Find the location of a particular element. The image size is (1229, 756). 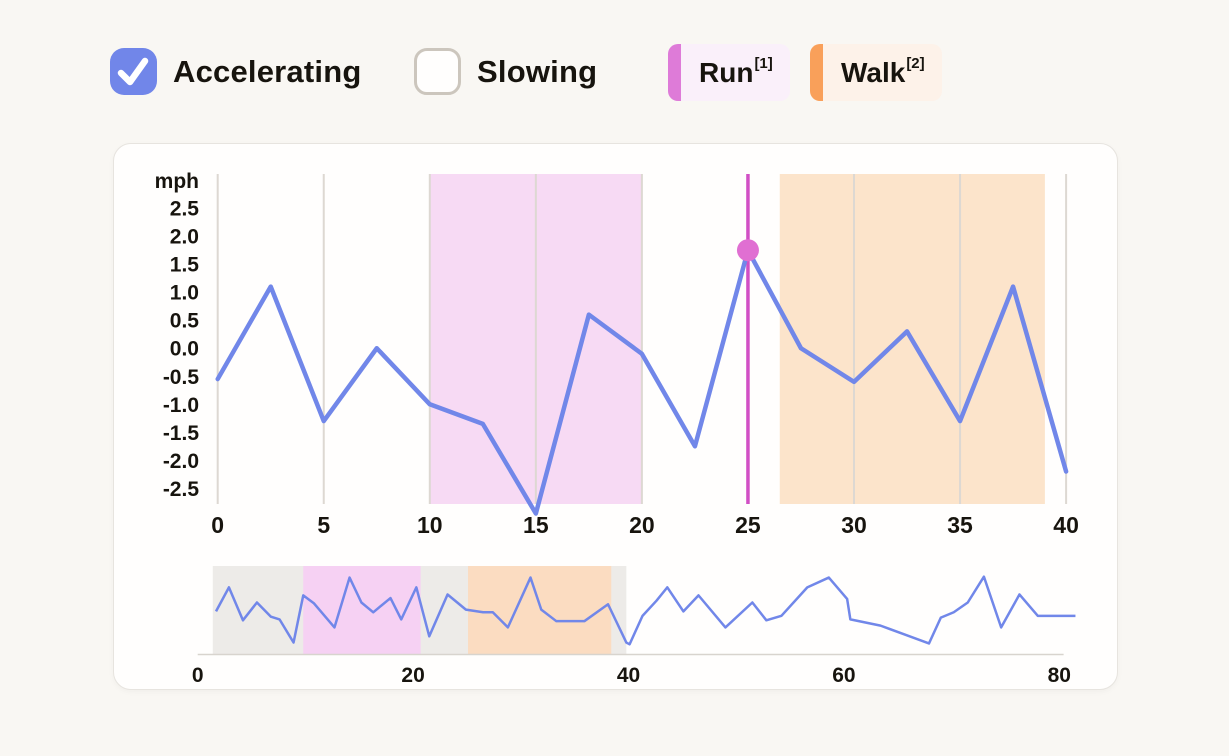

mini-x-tick-label: 0 is located at coordinates (198, 675).